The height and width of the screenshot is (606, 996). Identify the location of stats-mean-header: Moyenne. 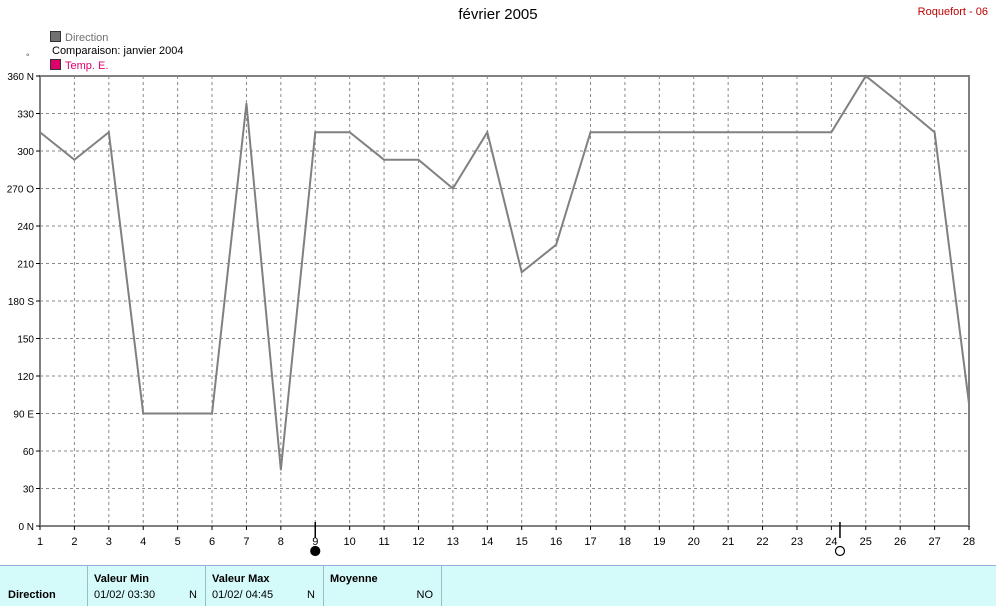
(354, 579).